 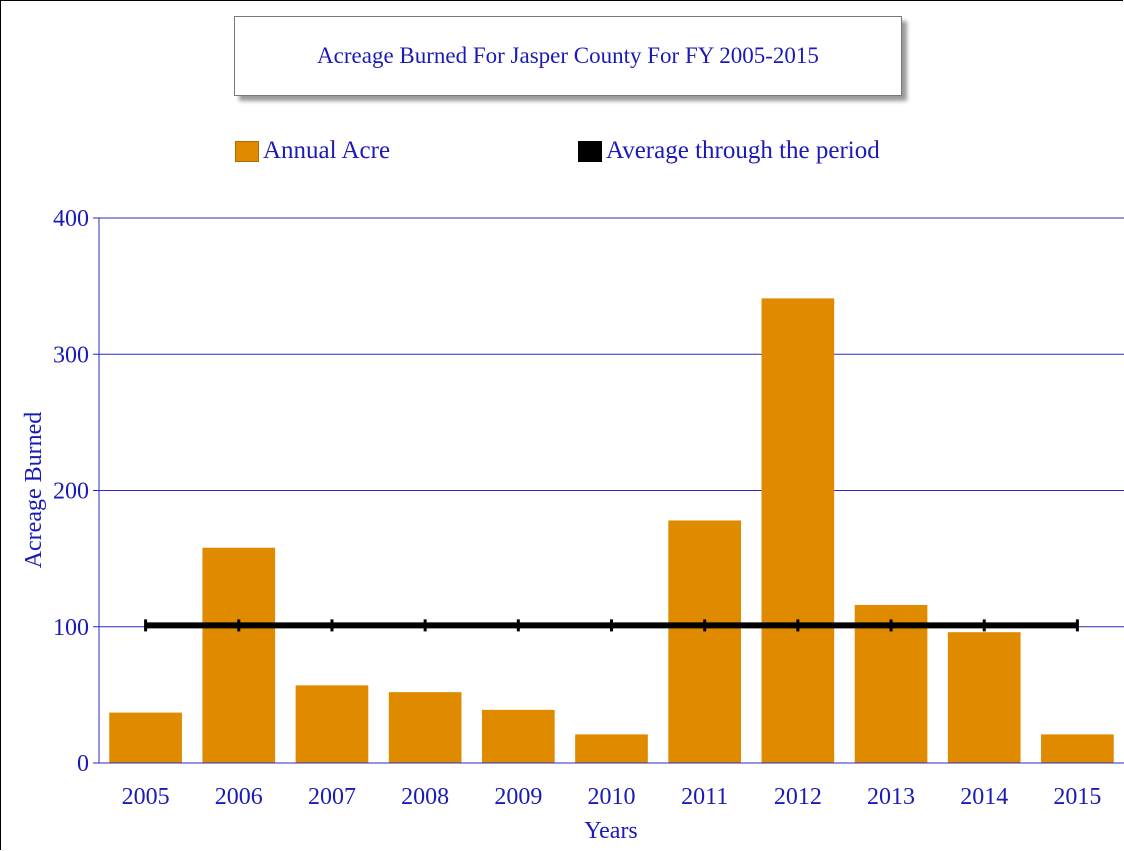 I want to click on legend-label-average: Average through the period, so click(x=743, y=150).